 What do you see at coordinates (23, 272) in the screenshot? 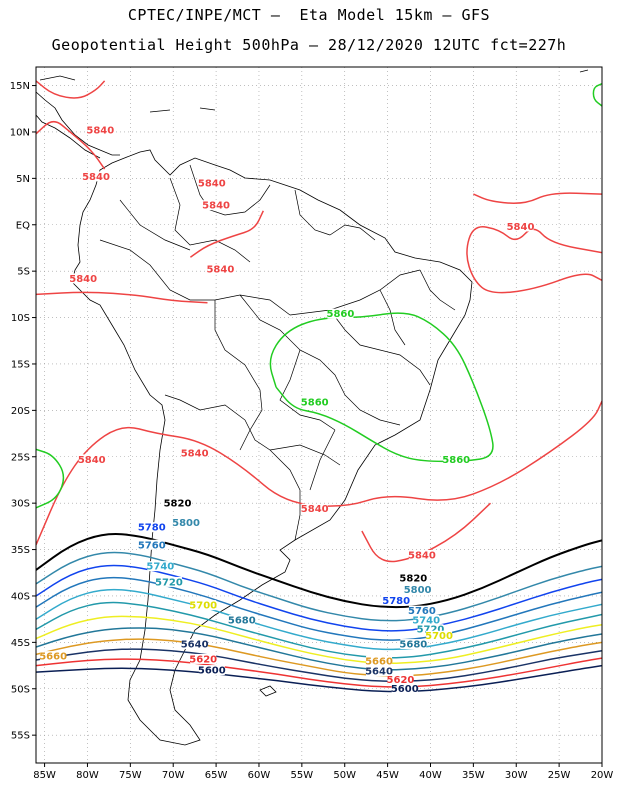
I see `tick-label-lat: 5S` at bounding box center [23, 272].